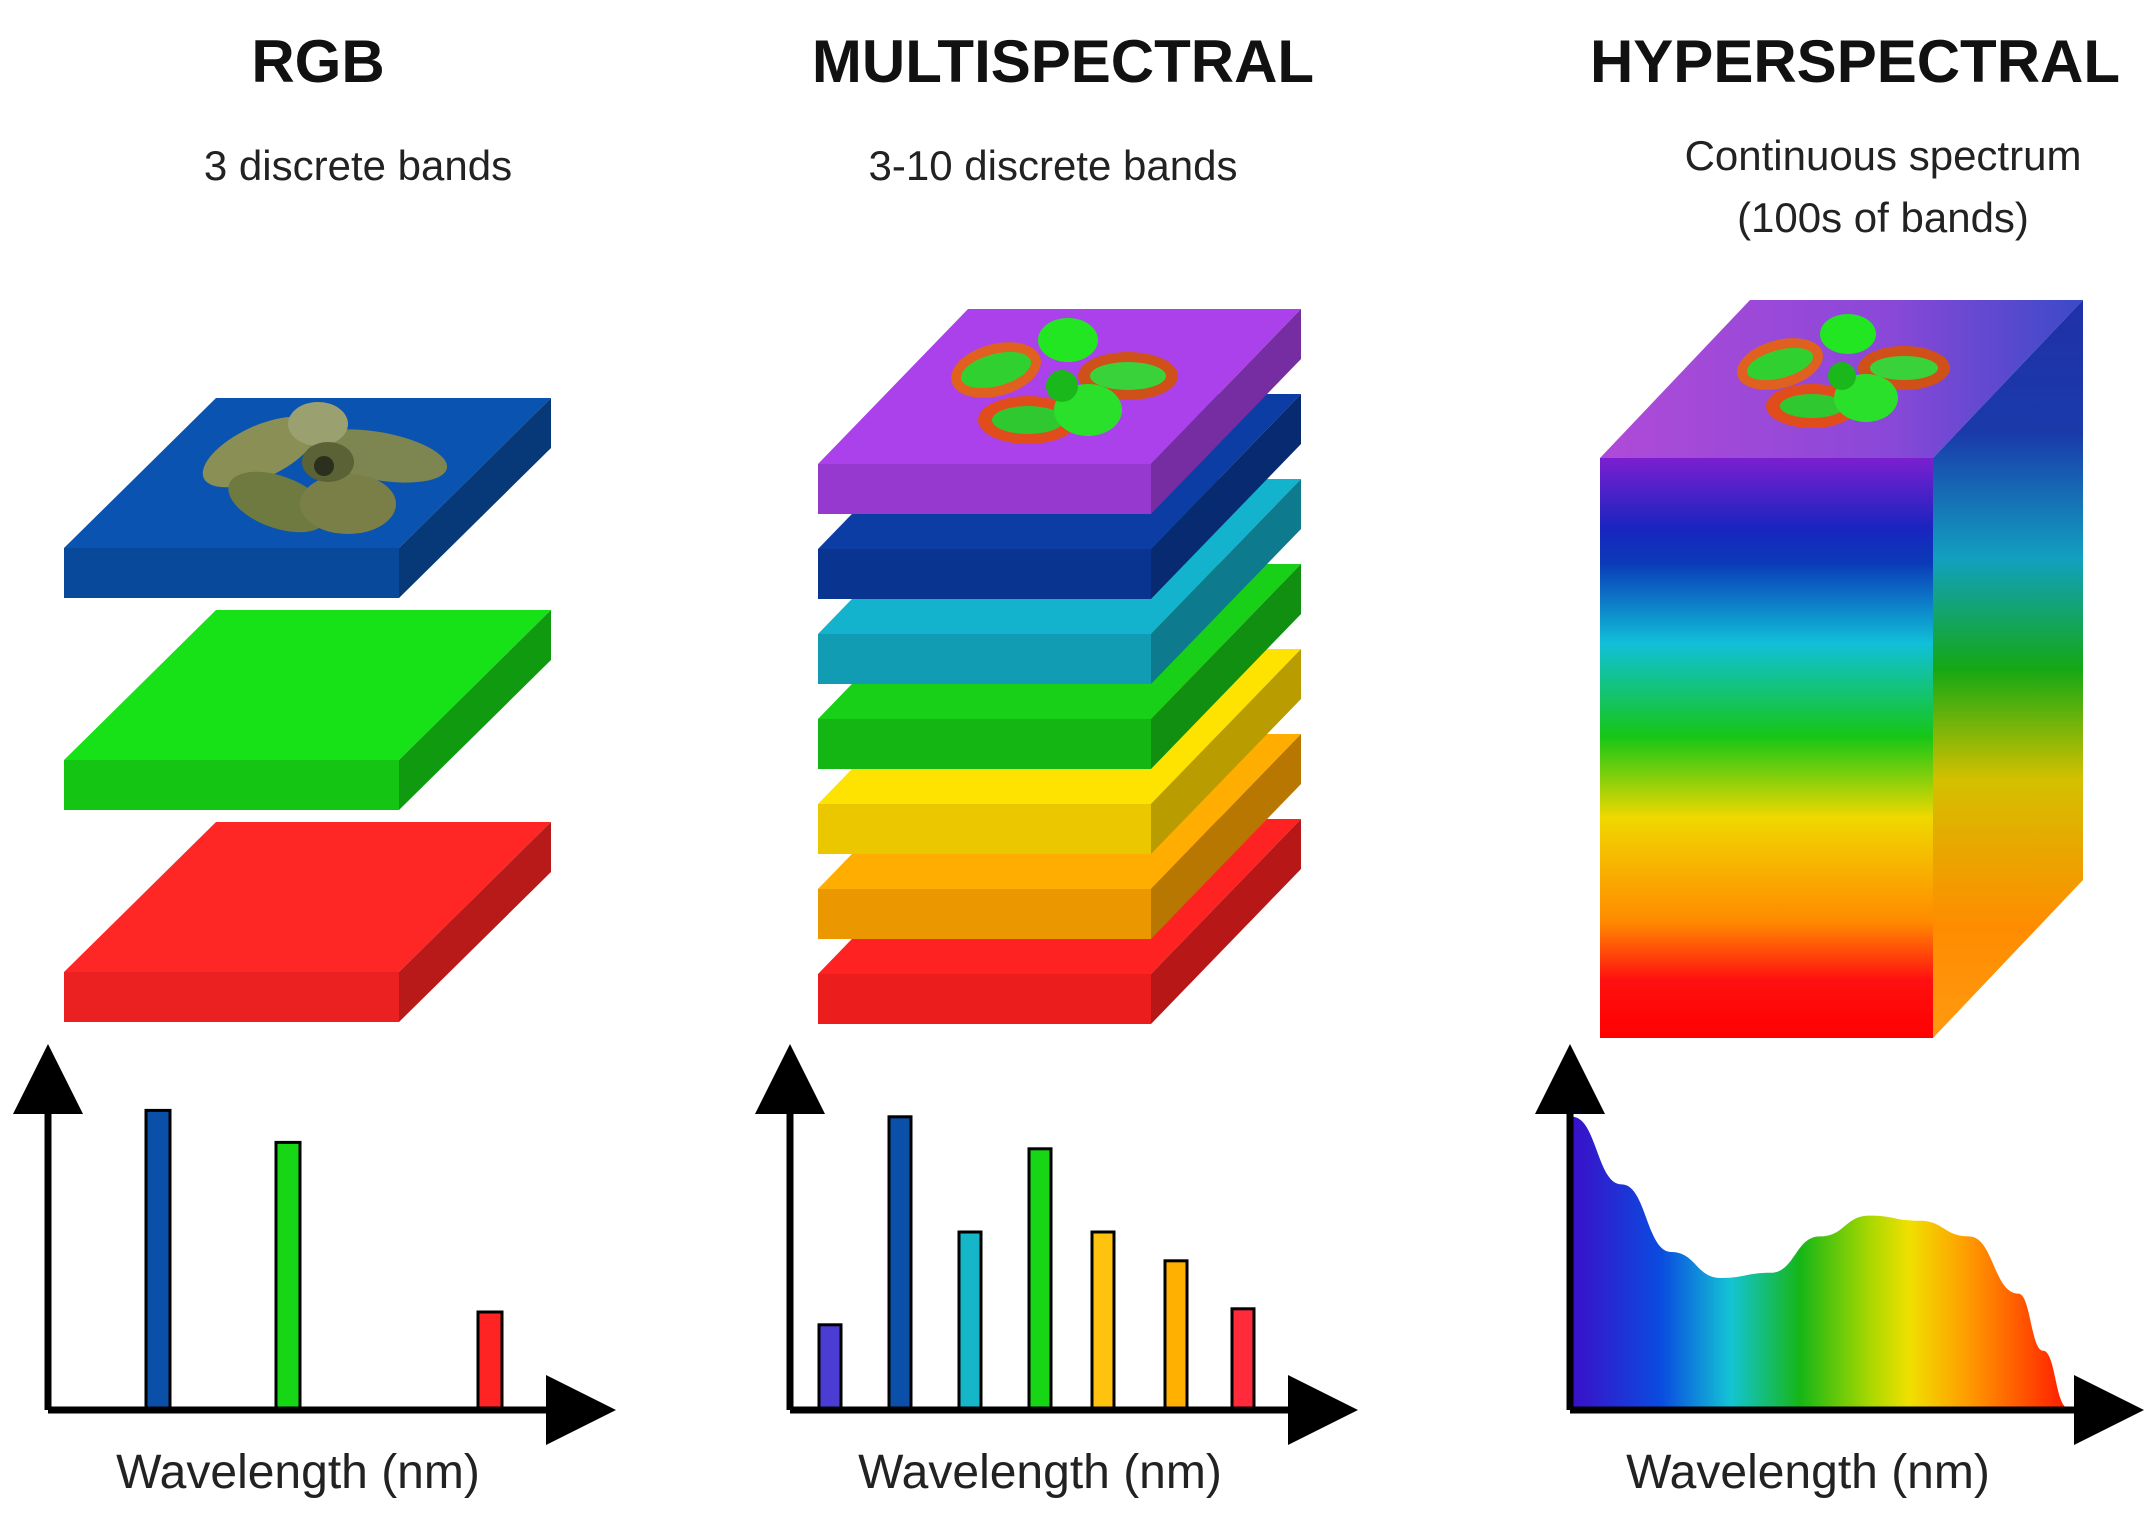  Describe the element at coordinates (307, 685) in the screenshot. I see `rgb-layer-2-top` at that location.